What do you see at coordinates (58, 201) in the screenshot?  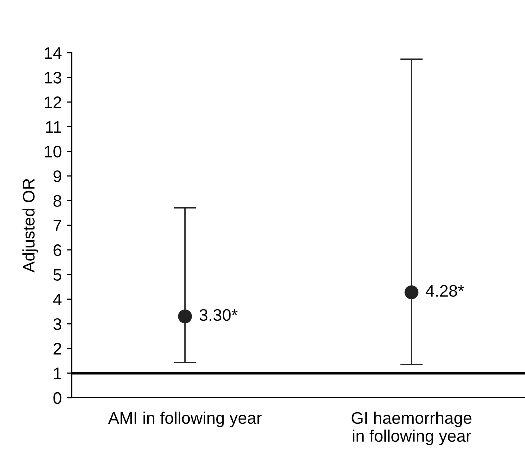 I see `y-tick-label: 8` at bounding box center [58, 201].